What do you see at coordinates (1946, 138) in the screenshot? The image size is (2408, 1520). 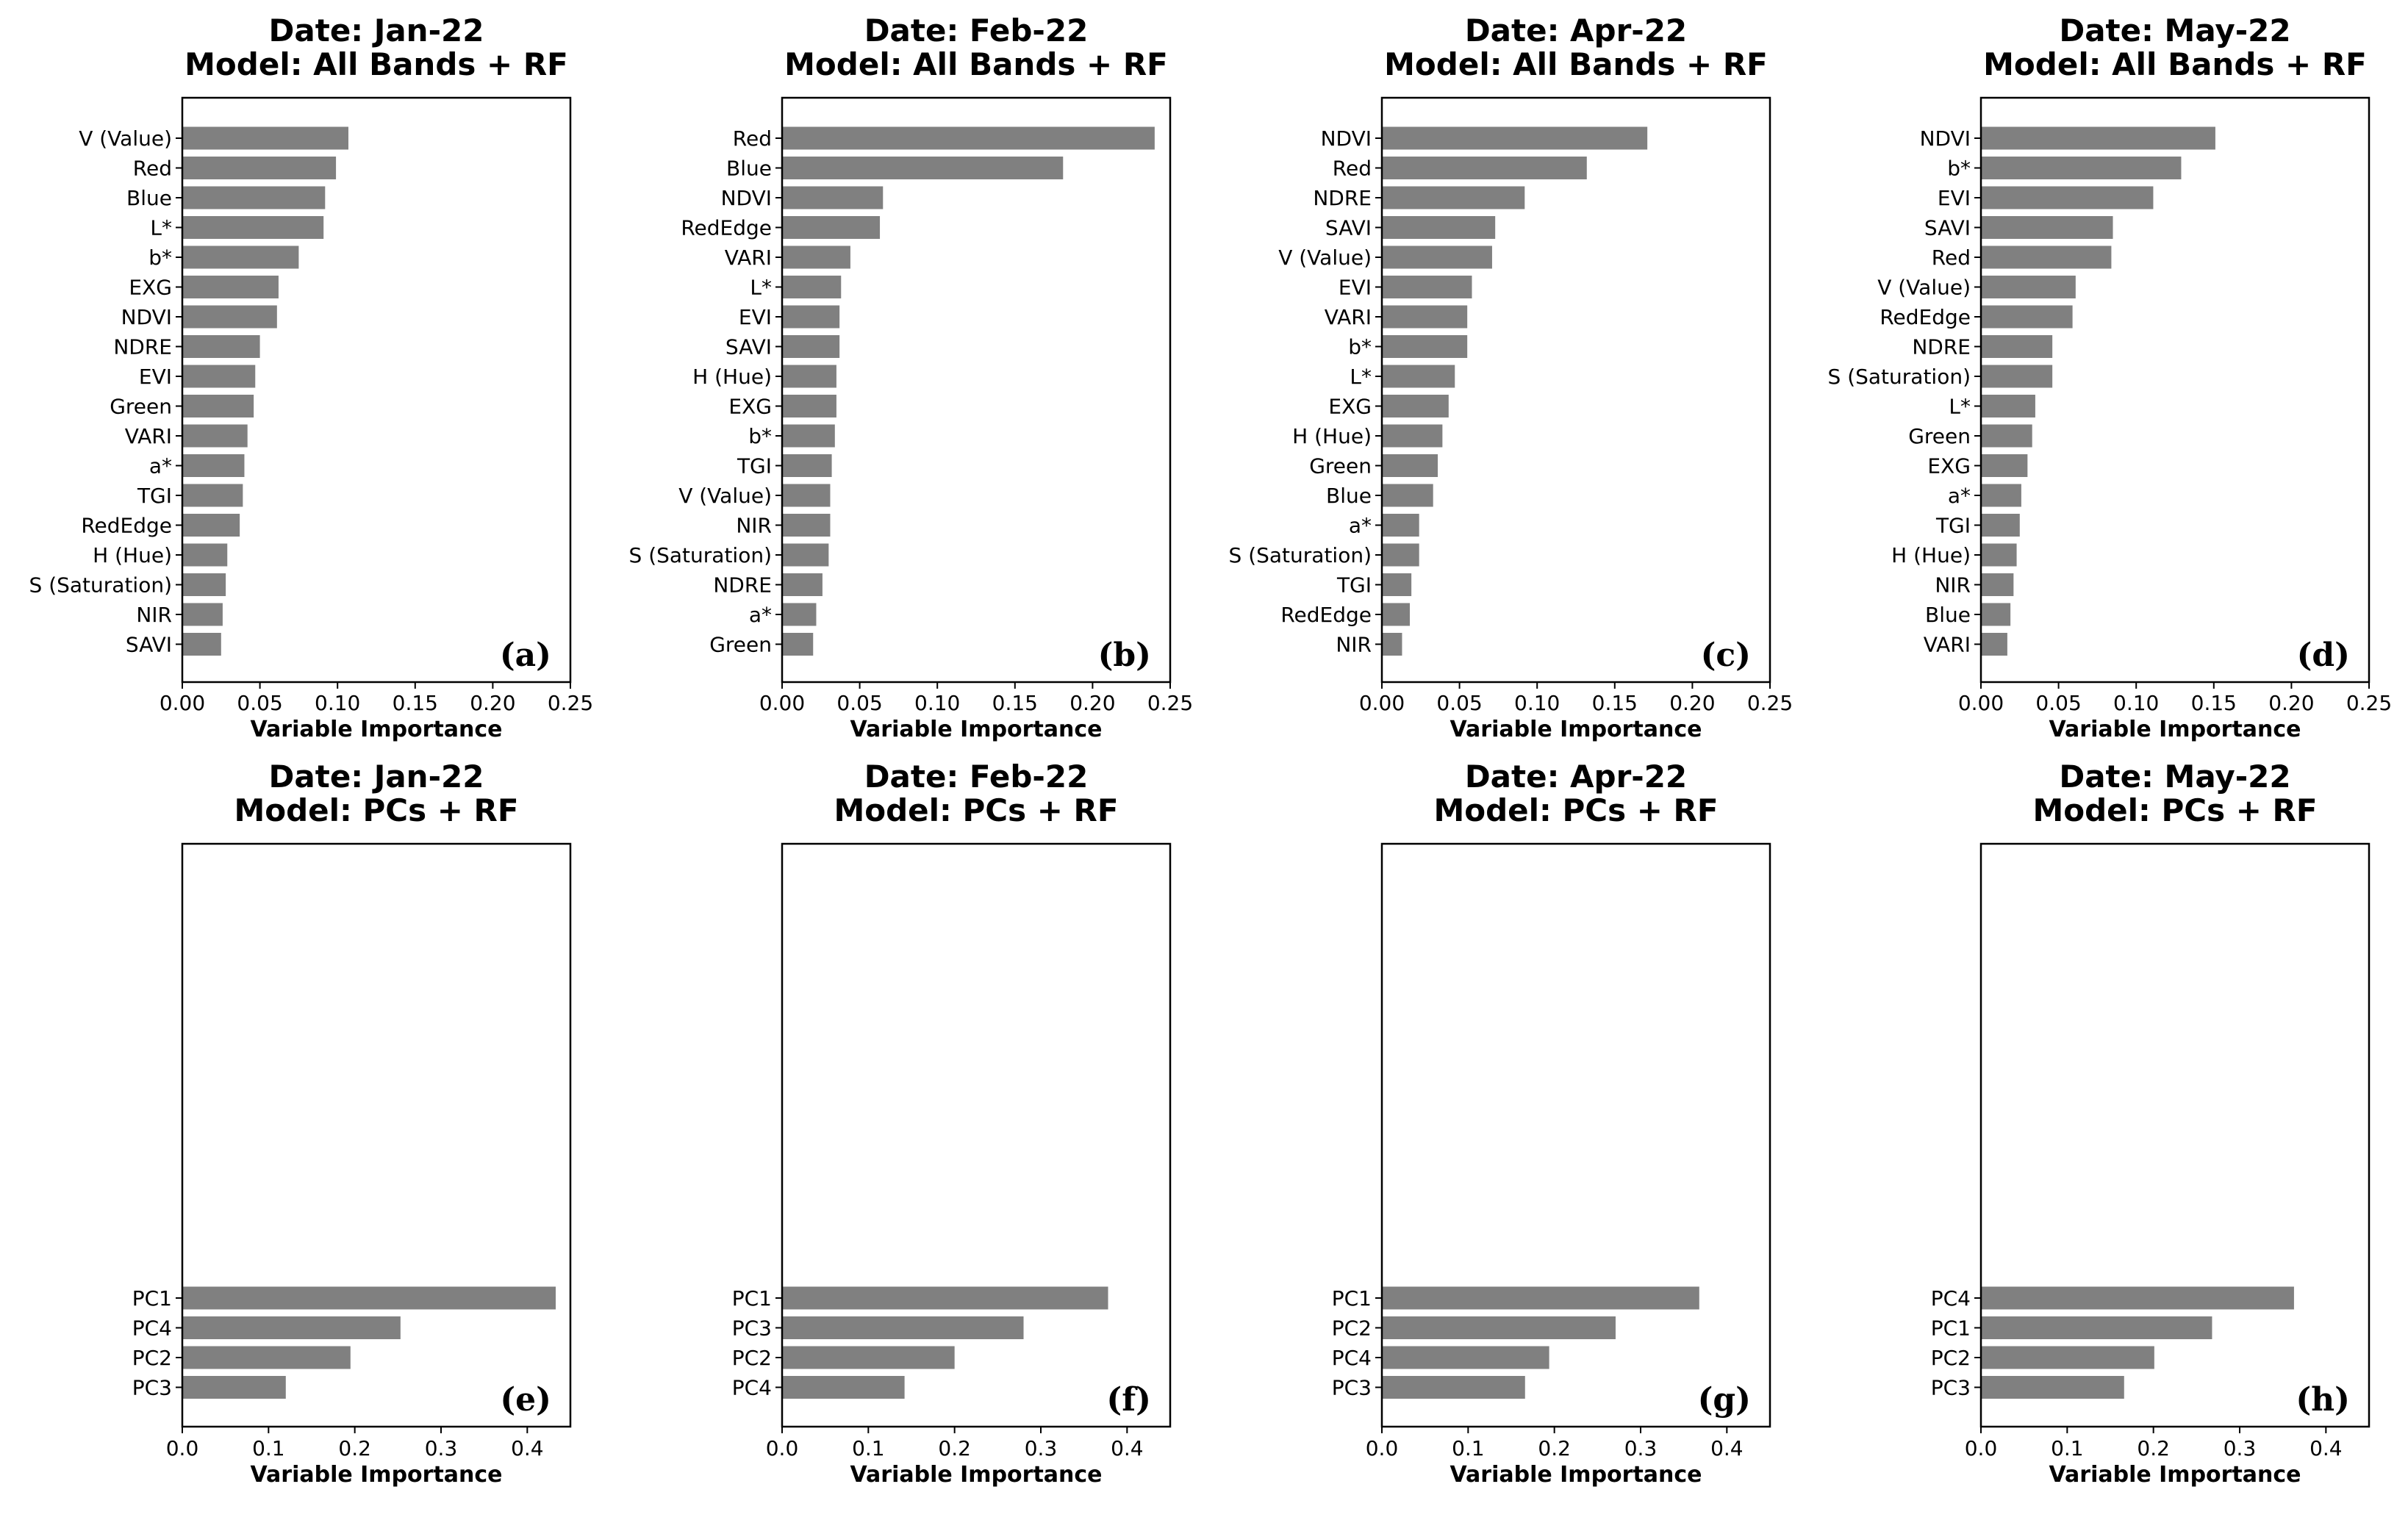 I see `panel-3-ytick-label-0: NDVI` at bounding box center [1946, 138].